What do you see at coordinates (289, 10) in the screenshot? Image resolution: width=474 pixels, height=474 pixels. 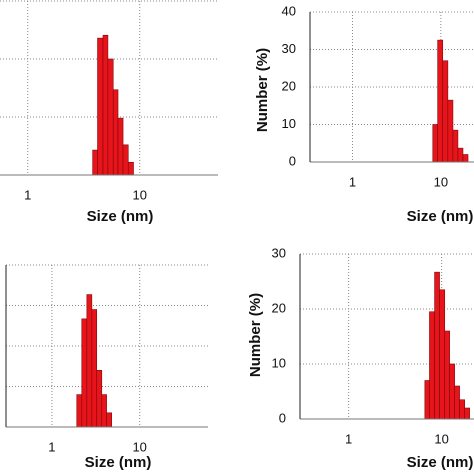 I see `y-tick-label: 40` at bounding box center [289, 10].